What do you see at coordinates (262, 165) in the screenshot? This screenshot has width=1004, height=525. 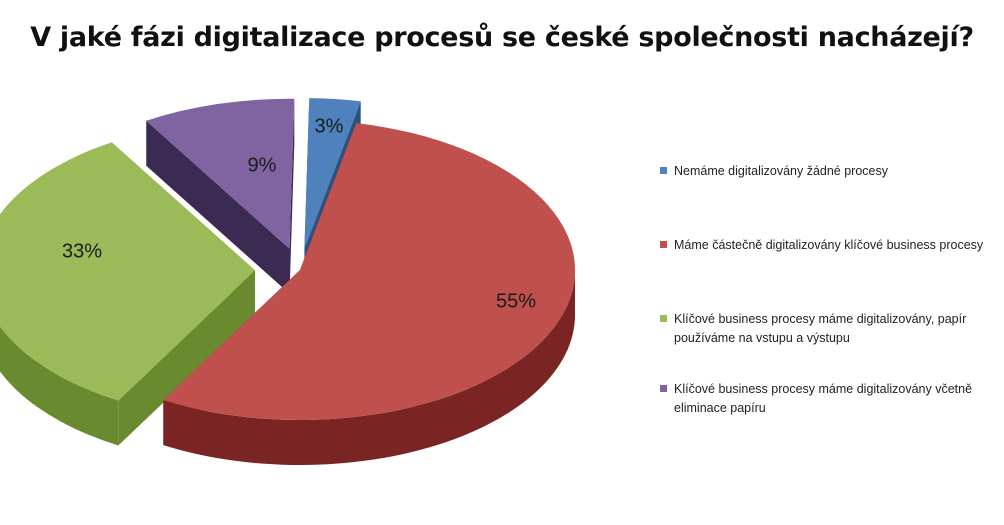 I see `slice-value-label: 9%` at bounding box center [262, 165].